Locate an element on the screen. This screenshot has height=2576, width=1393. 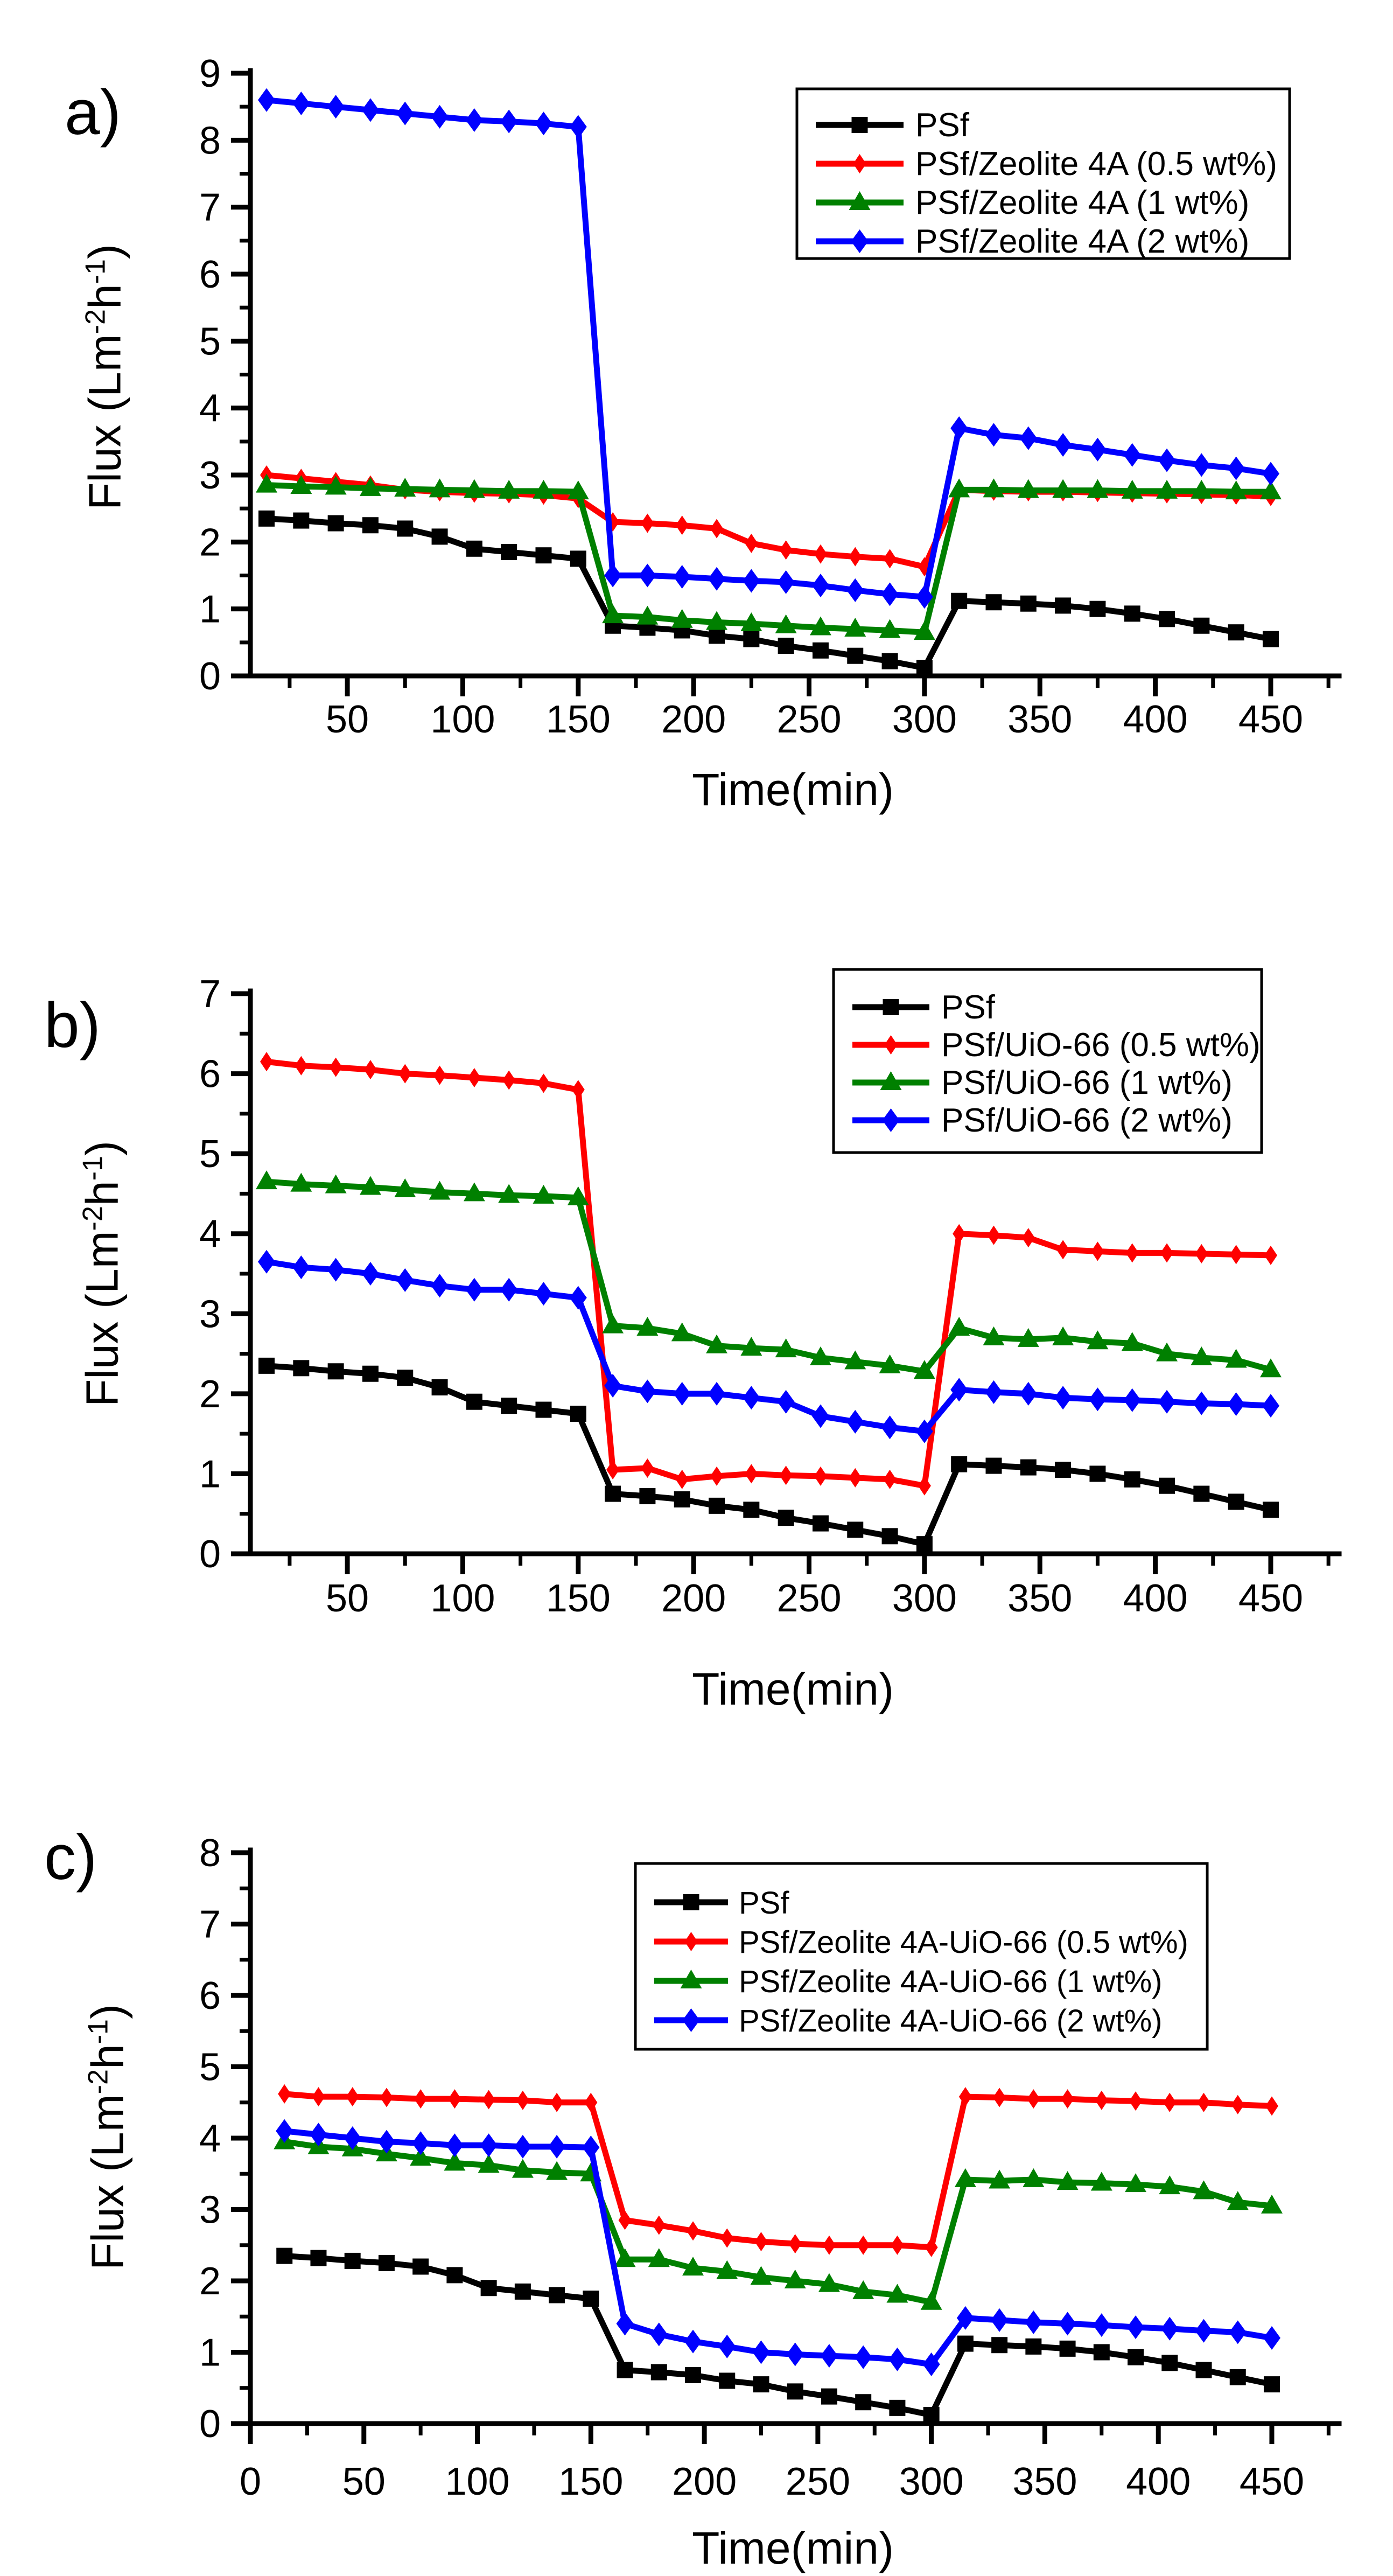
series-psf-uio-66-2-wt- is located at coordinates (768, 1346).